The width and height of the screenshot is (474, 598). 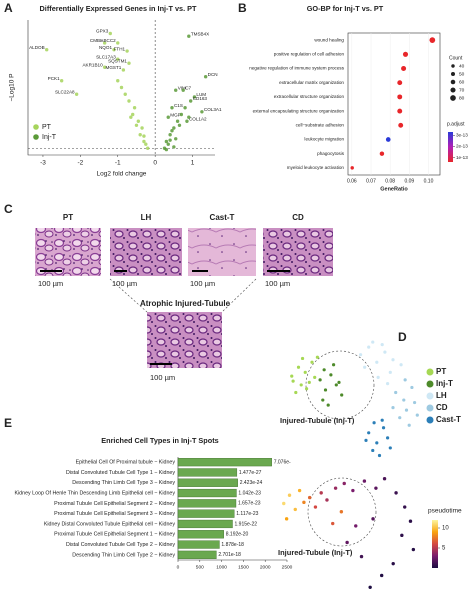 What do you see at coordinates (441, 371) in the screenshot?
I see `legend-label: PT` at bounding box center [441, 371].